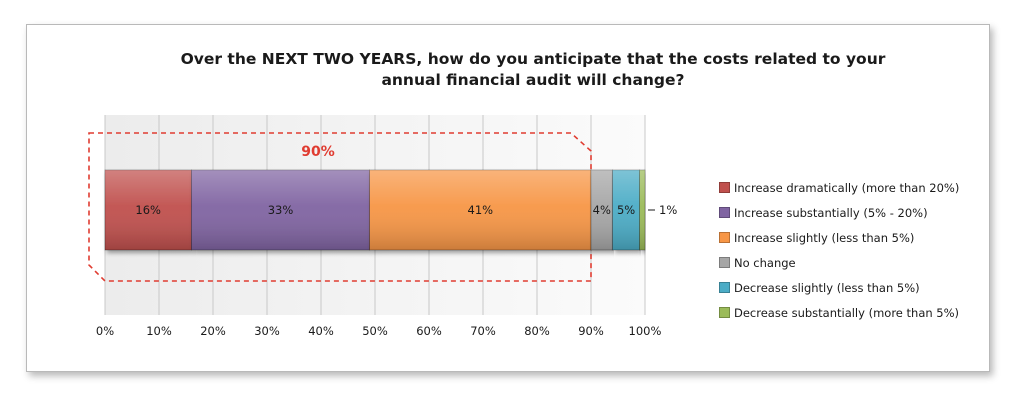 The height and width of the screenshot is (404, 1024). I want to click on x-tick-label: 40%, so click(321, 331).